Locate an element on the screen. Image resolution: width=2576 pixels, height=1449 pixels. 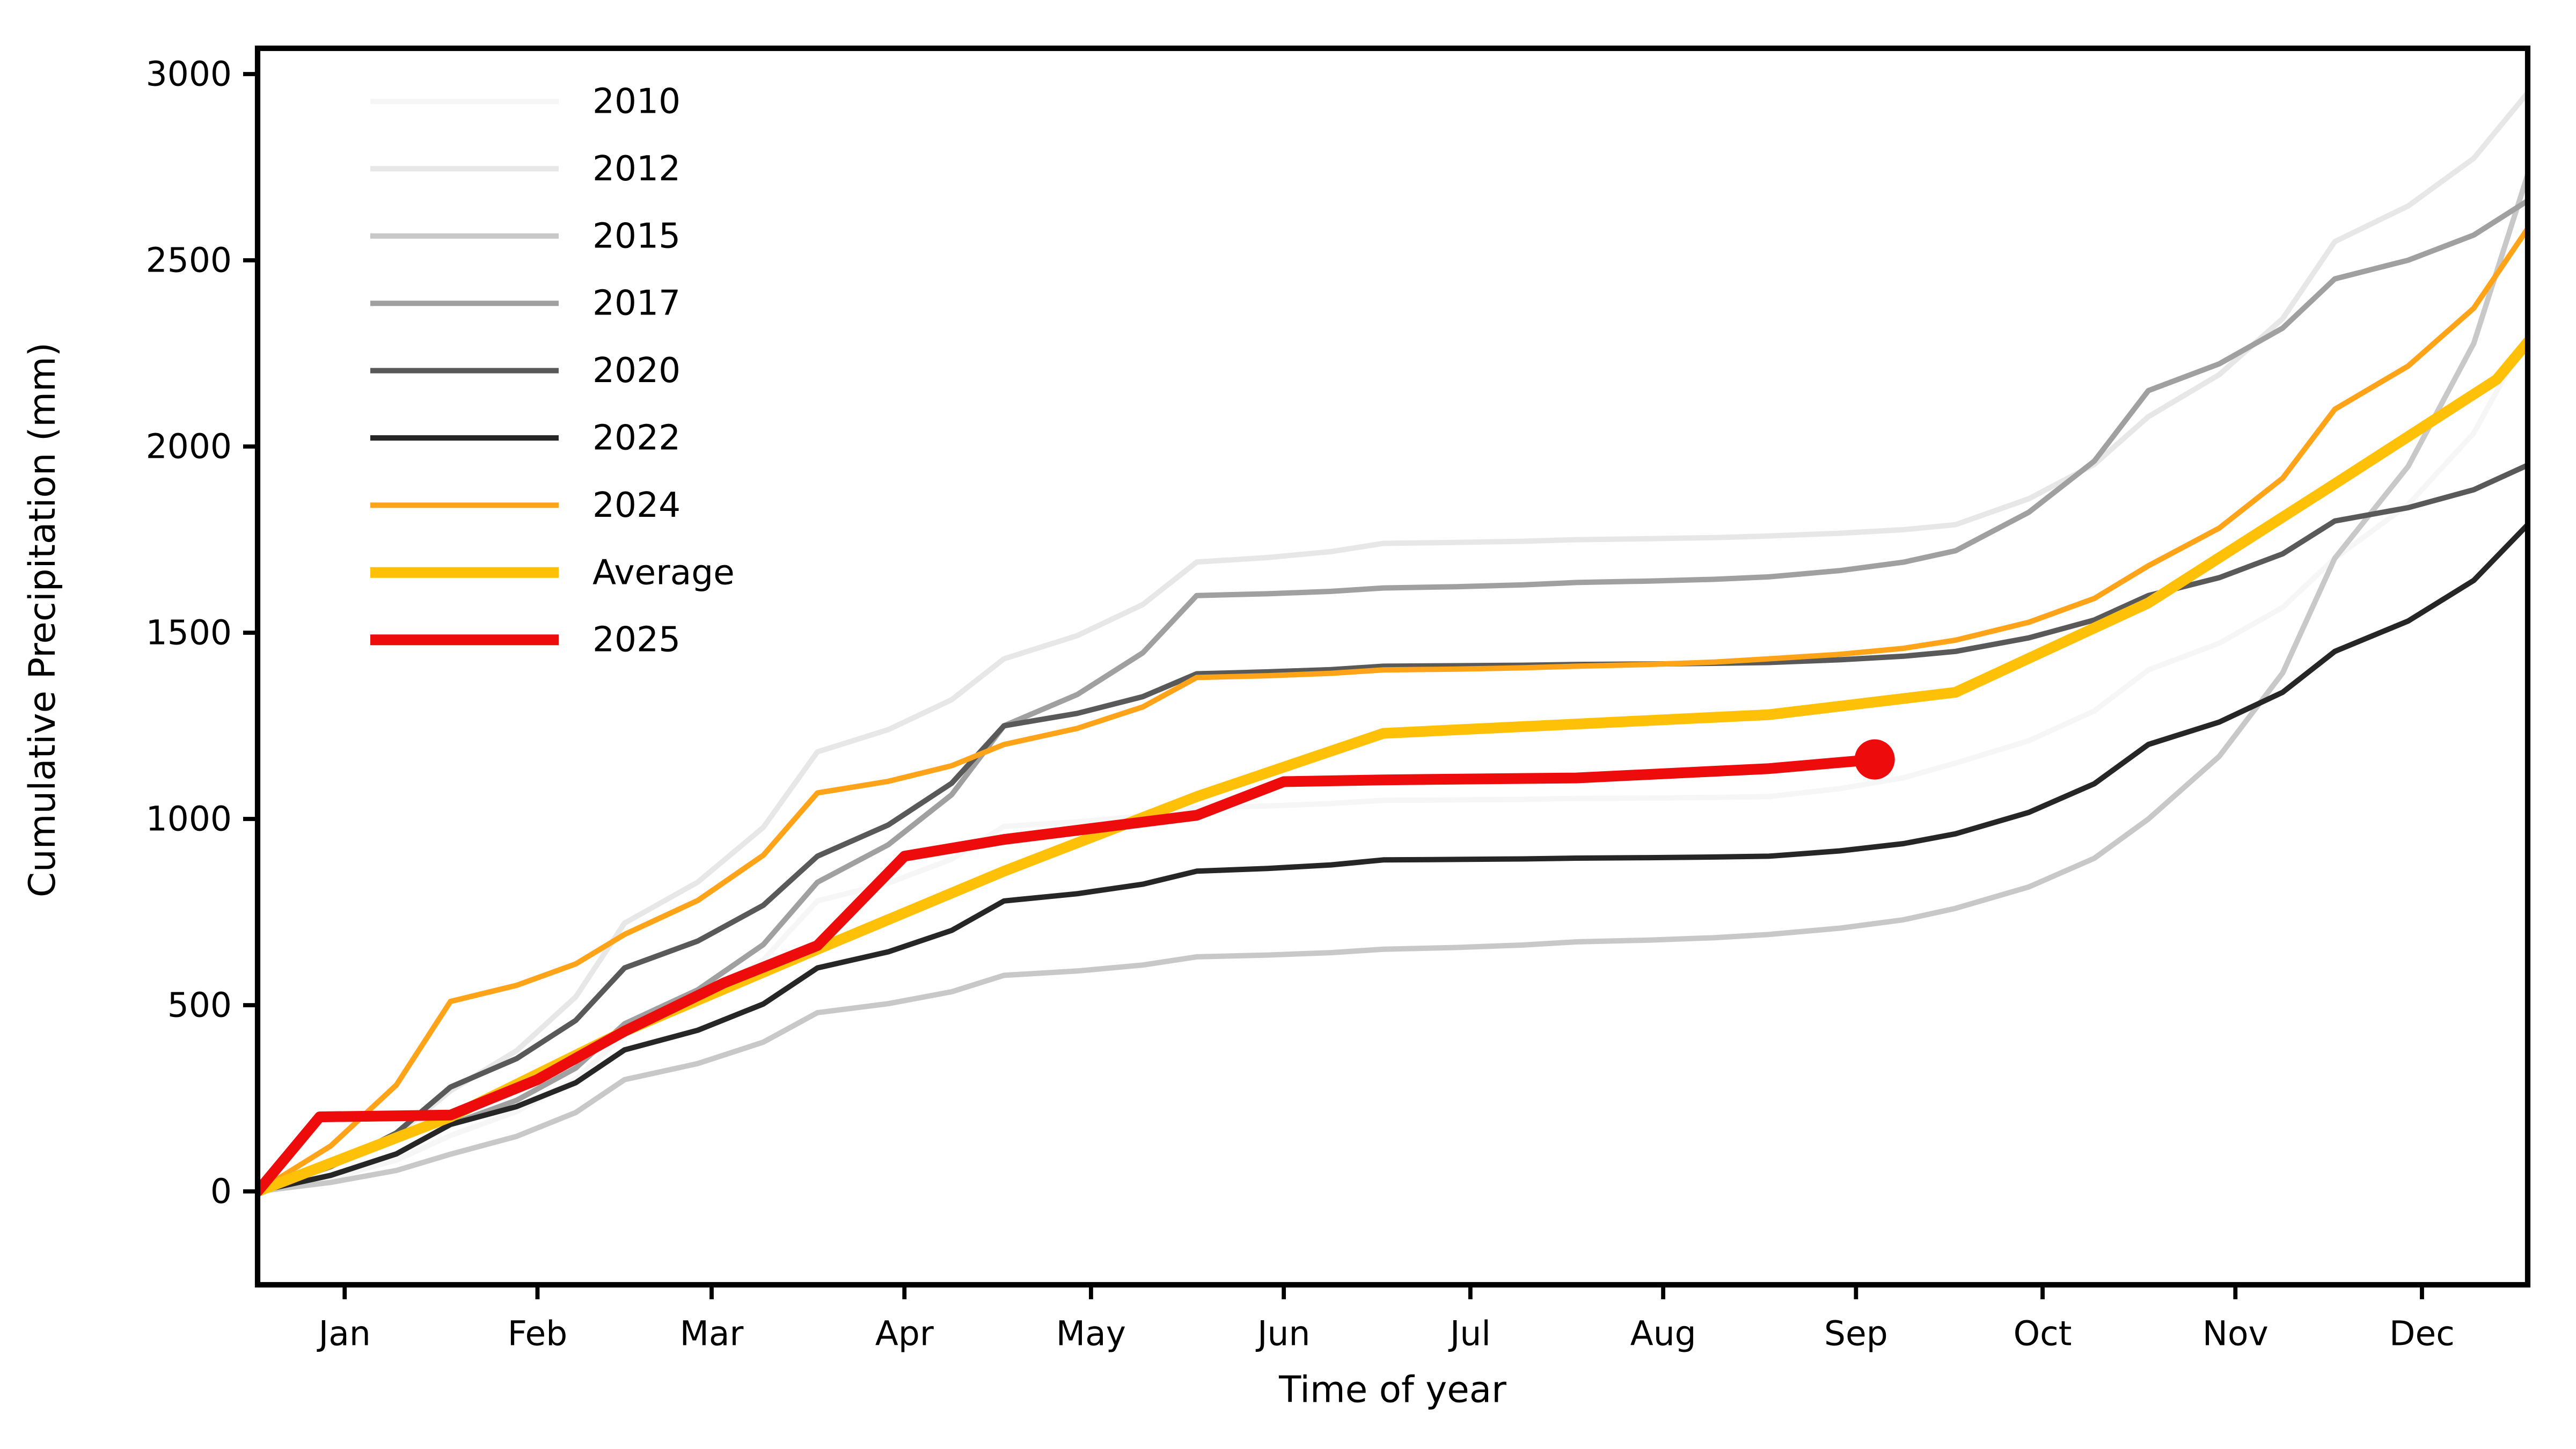
y-tick-label-1000: 1000 is located at coordinates (189, 819).